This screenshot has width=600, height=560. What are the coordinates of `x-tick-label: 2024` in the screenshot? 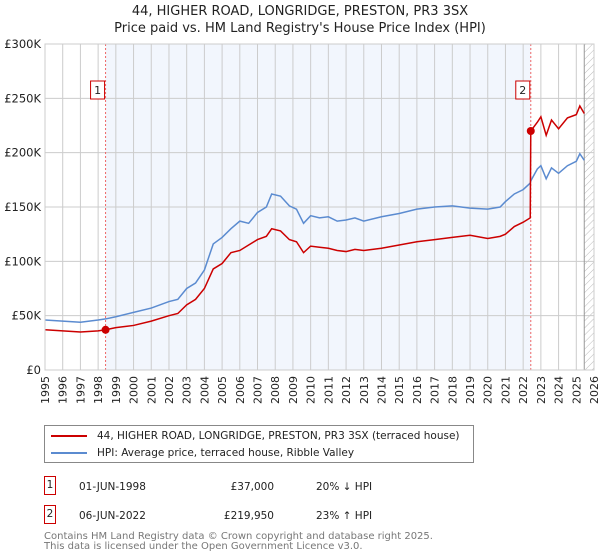 It's located at (559, 390).